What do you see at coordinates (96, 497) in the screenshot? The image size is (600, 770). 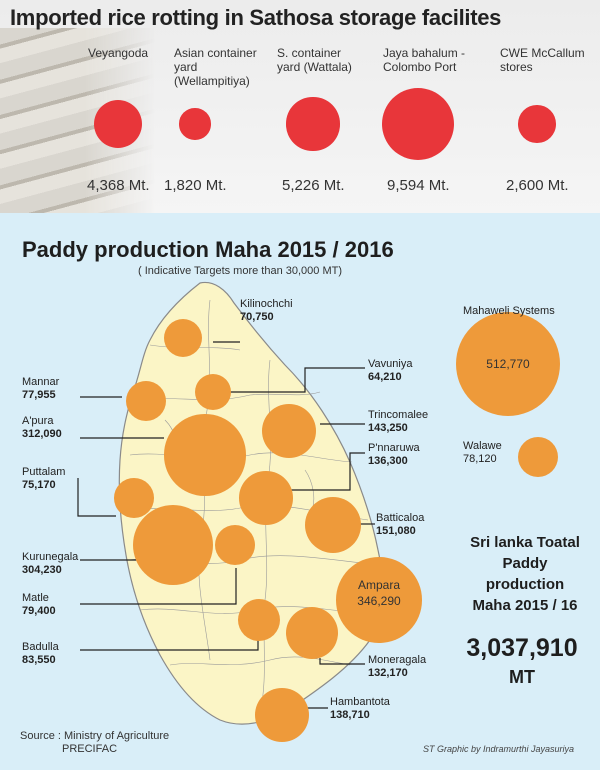 I see `leader-puttalam` at bounding box center [96, 497].